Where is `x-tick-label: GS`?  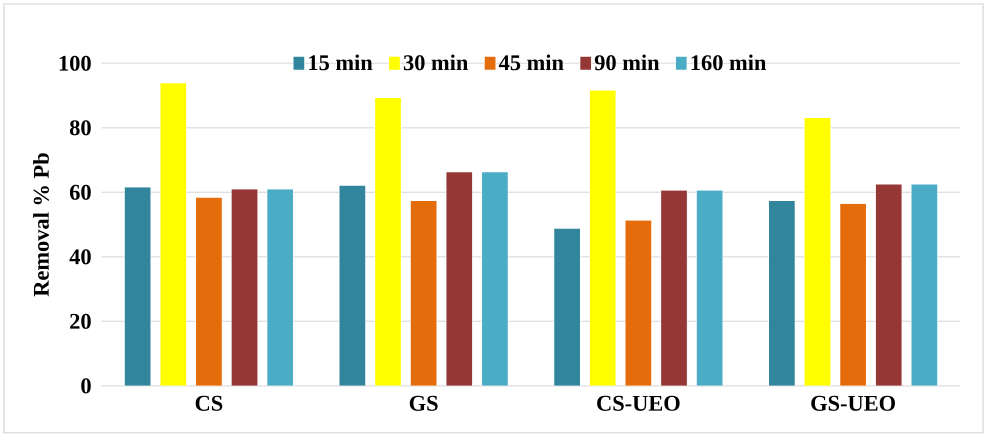
x-tick-label: GS is located at coordinates (424, 403).